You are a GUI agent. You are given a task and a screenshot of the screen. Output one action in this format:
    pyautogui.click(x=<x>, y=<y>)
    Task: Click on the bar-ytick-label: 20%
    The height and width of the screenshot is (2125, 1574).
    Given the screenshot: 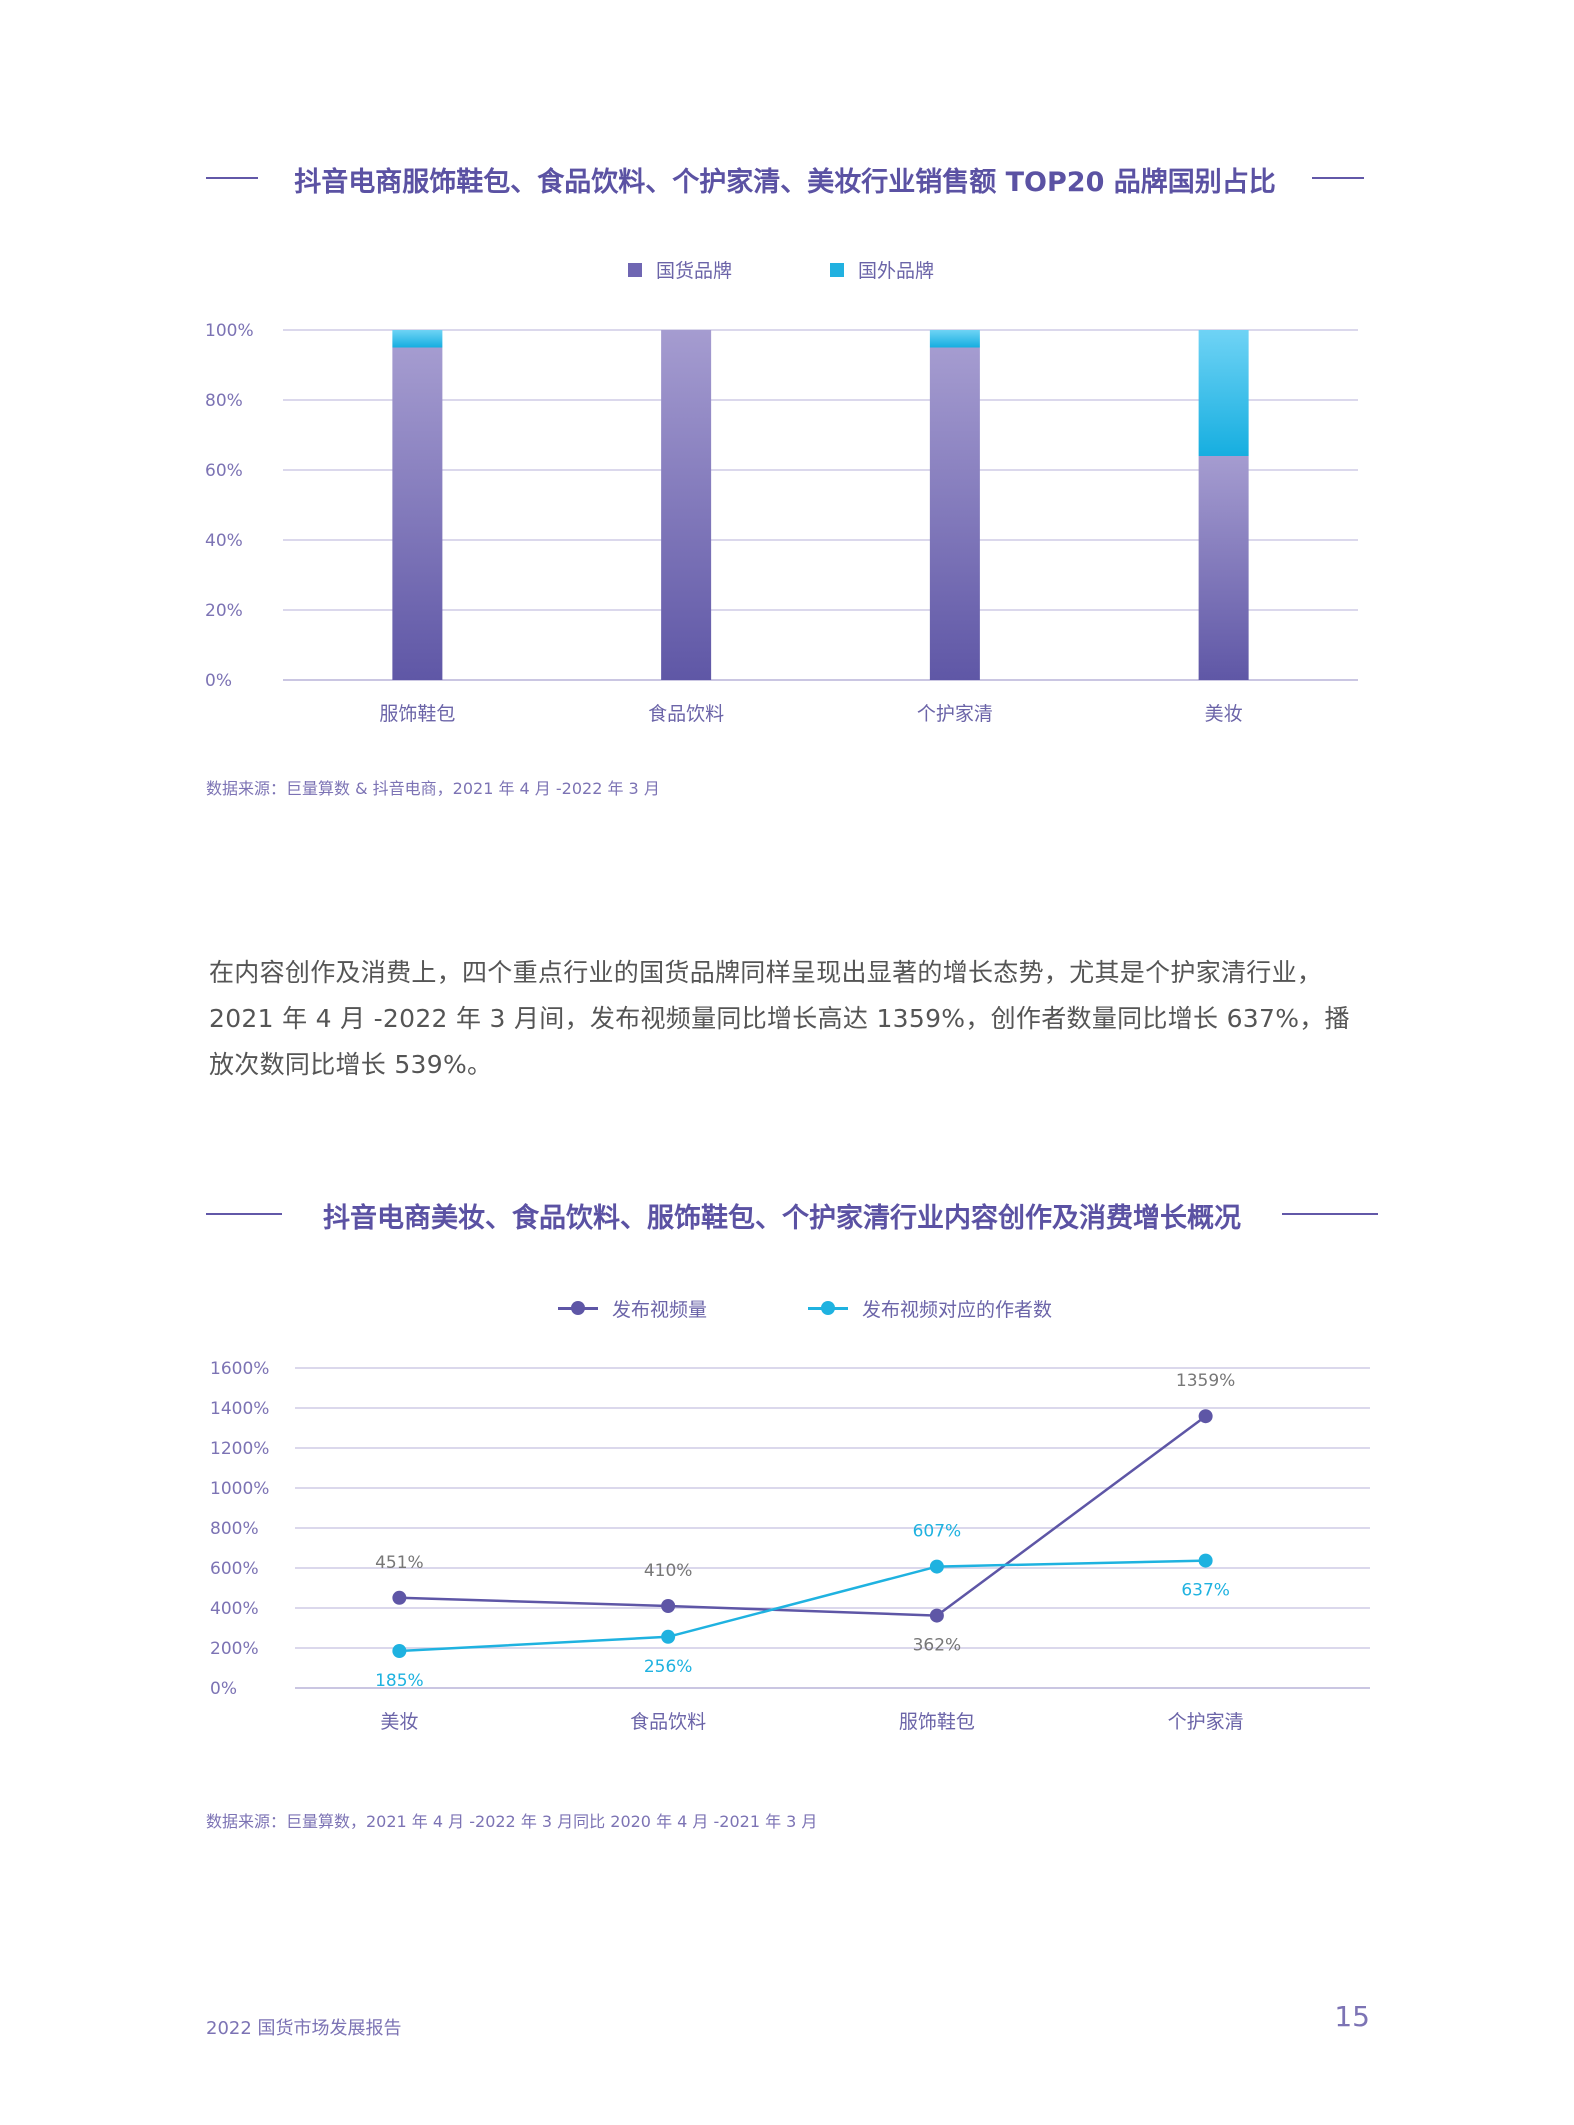 What is the action you would take?
    pyautogui.click(x=224, y=611)
    